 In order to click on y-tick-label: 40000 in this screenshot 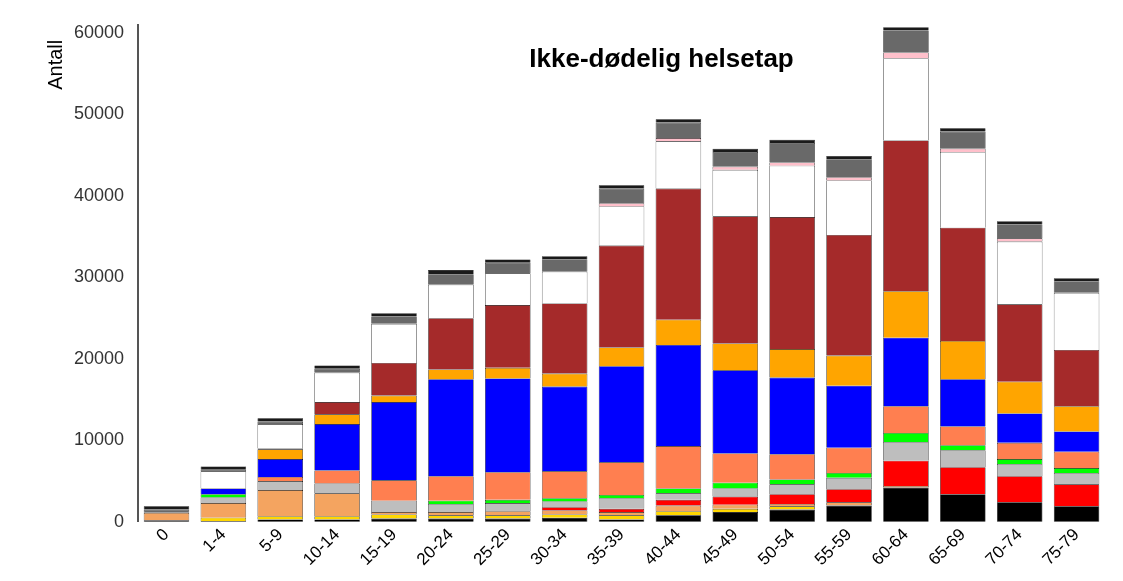, I will do `click(99, 194)`.